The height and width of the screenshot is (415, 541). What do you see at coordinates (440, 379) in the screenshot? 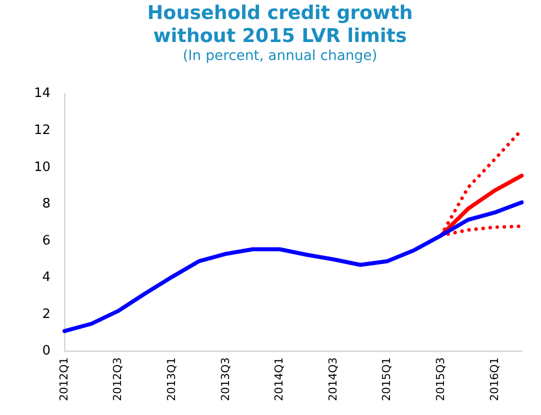
I see `x-tick-label: 2015Q3` at bounding box center [440, 379].